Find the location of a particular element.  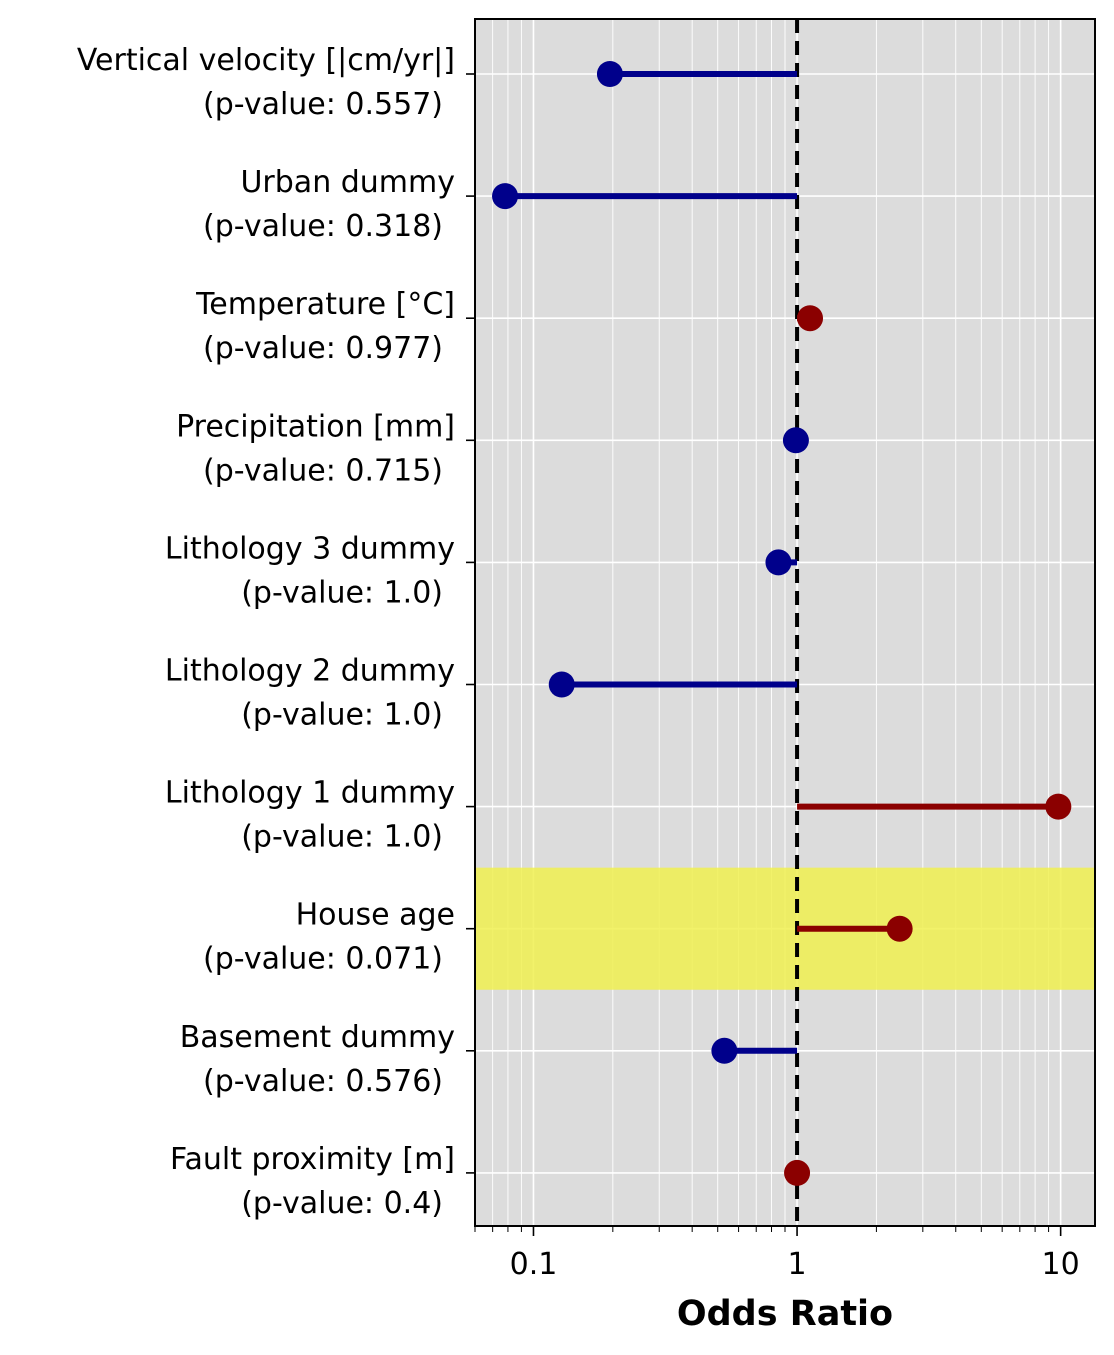

y-label-name: Precipitation [mm] is located at coordinates (315, 426).